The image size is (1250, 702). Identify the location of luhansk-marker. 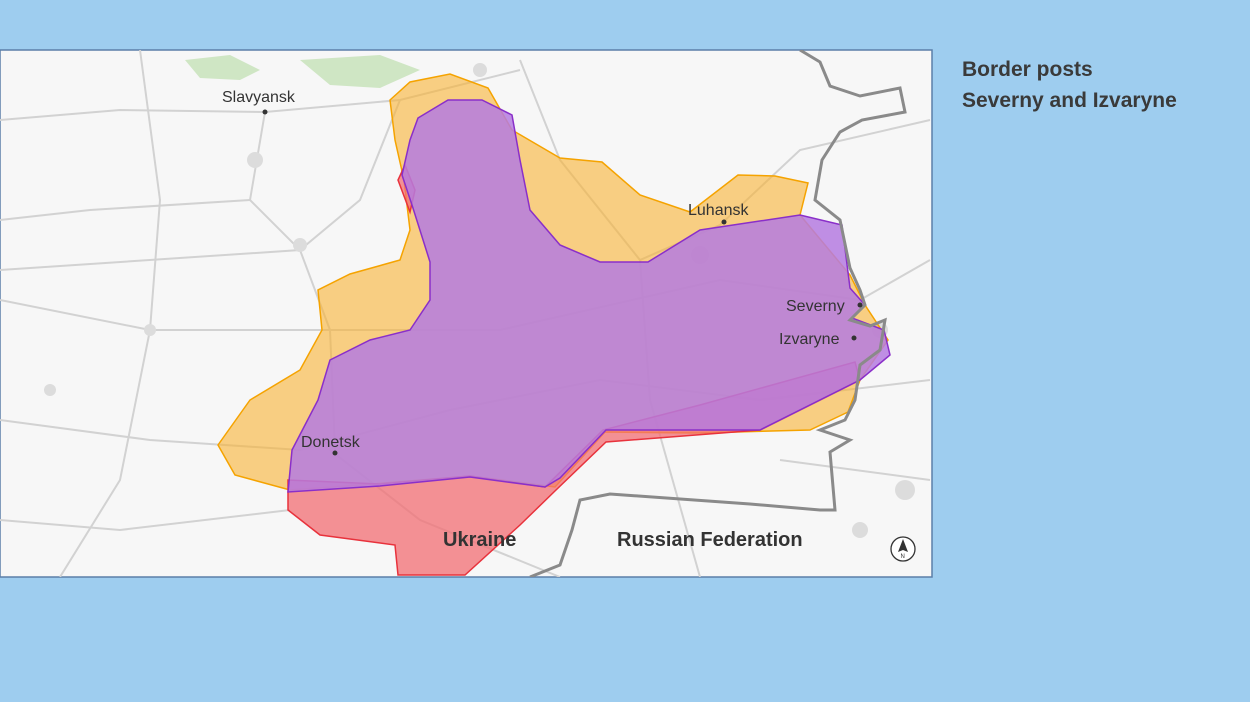
(724, 222).